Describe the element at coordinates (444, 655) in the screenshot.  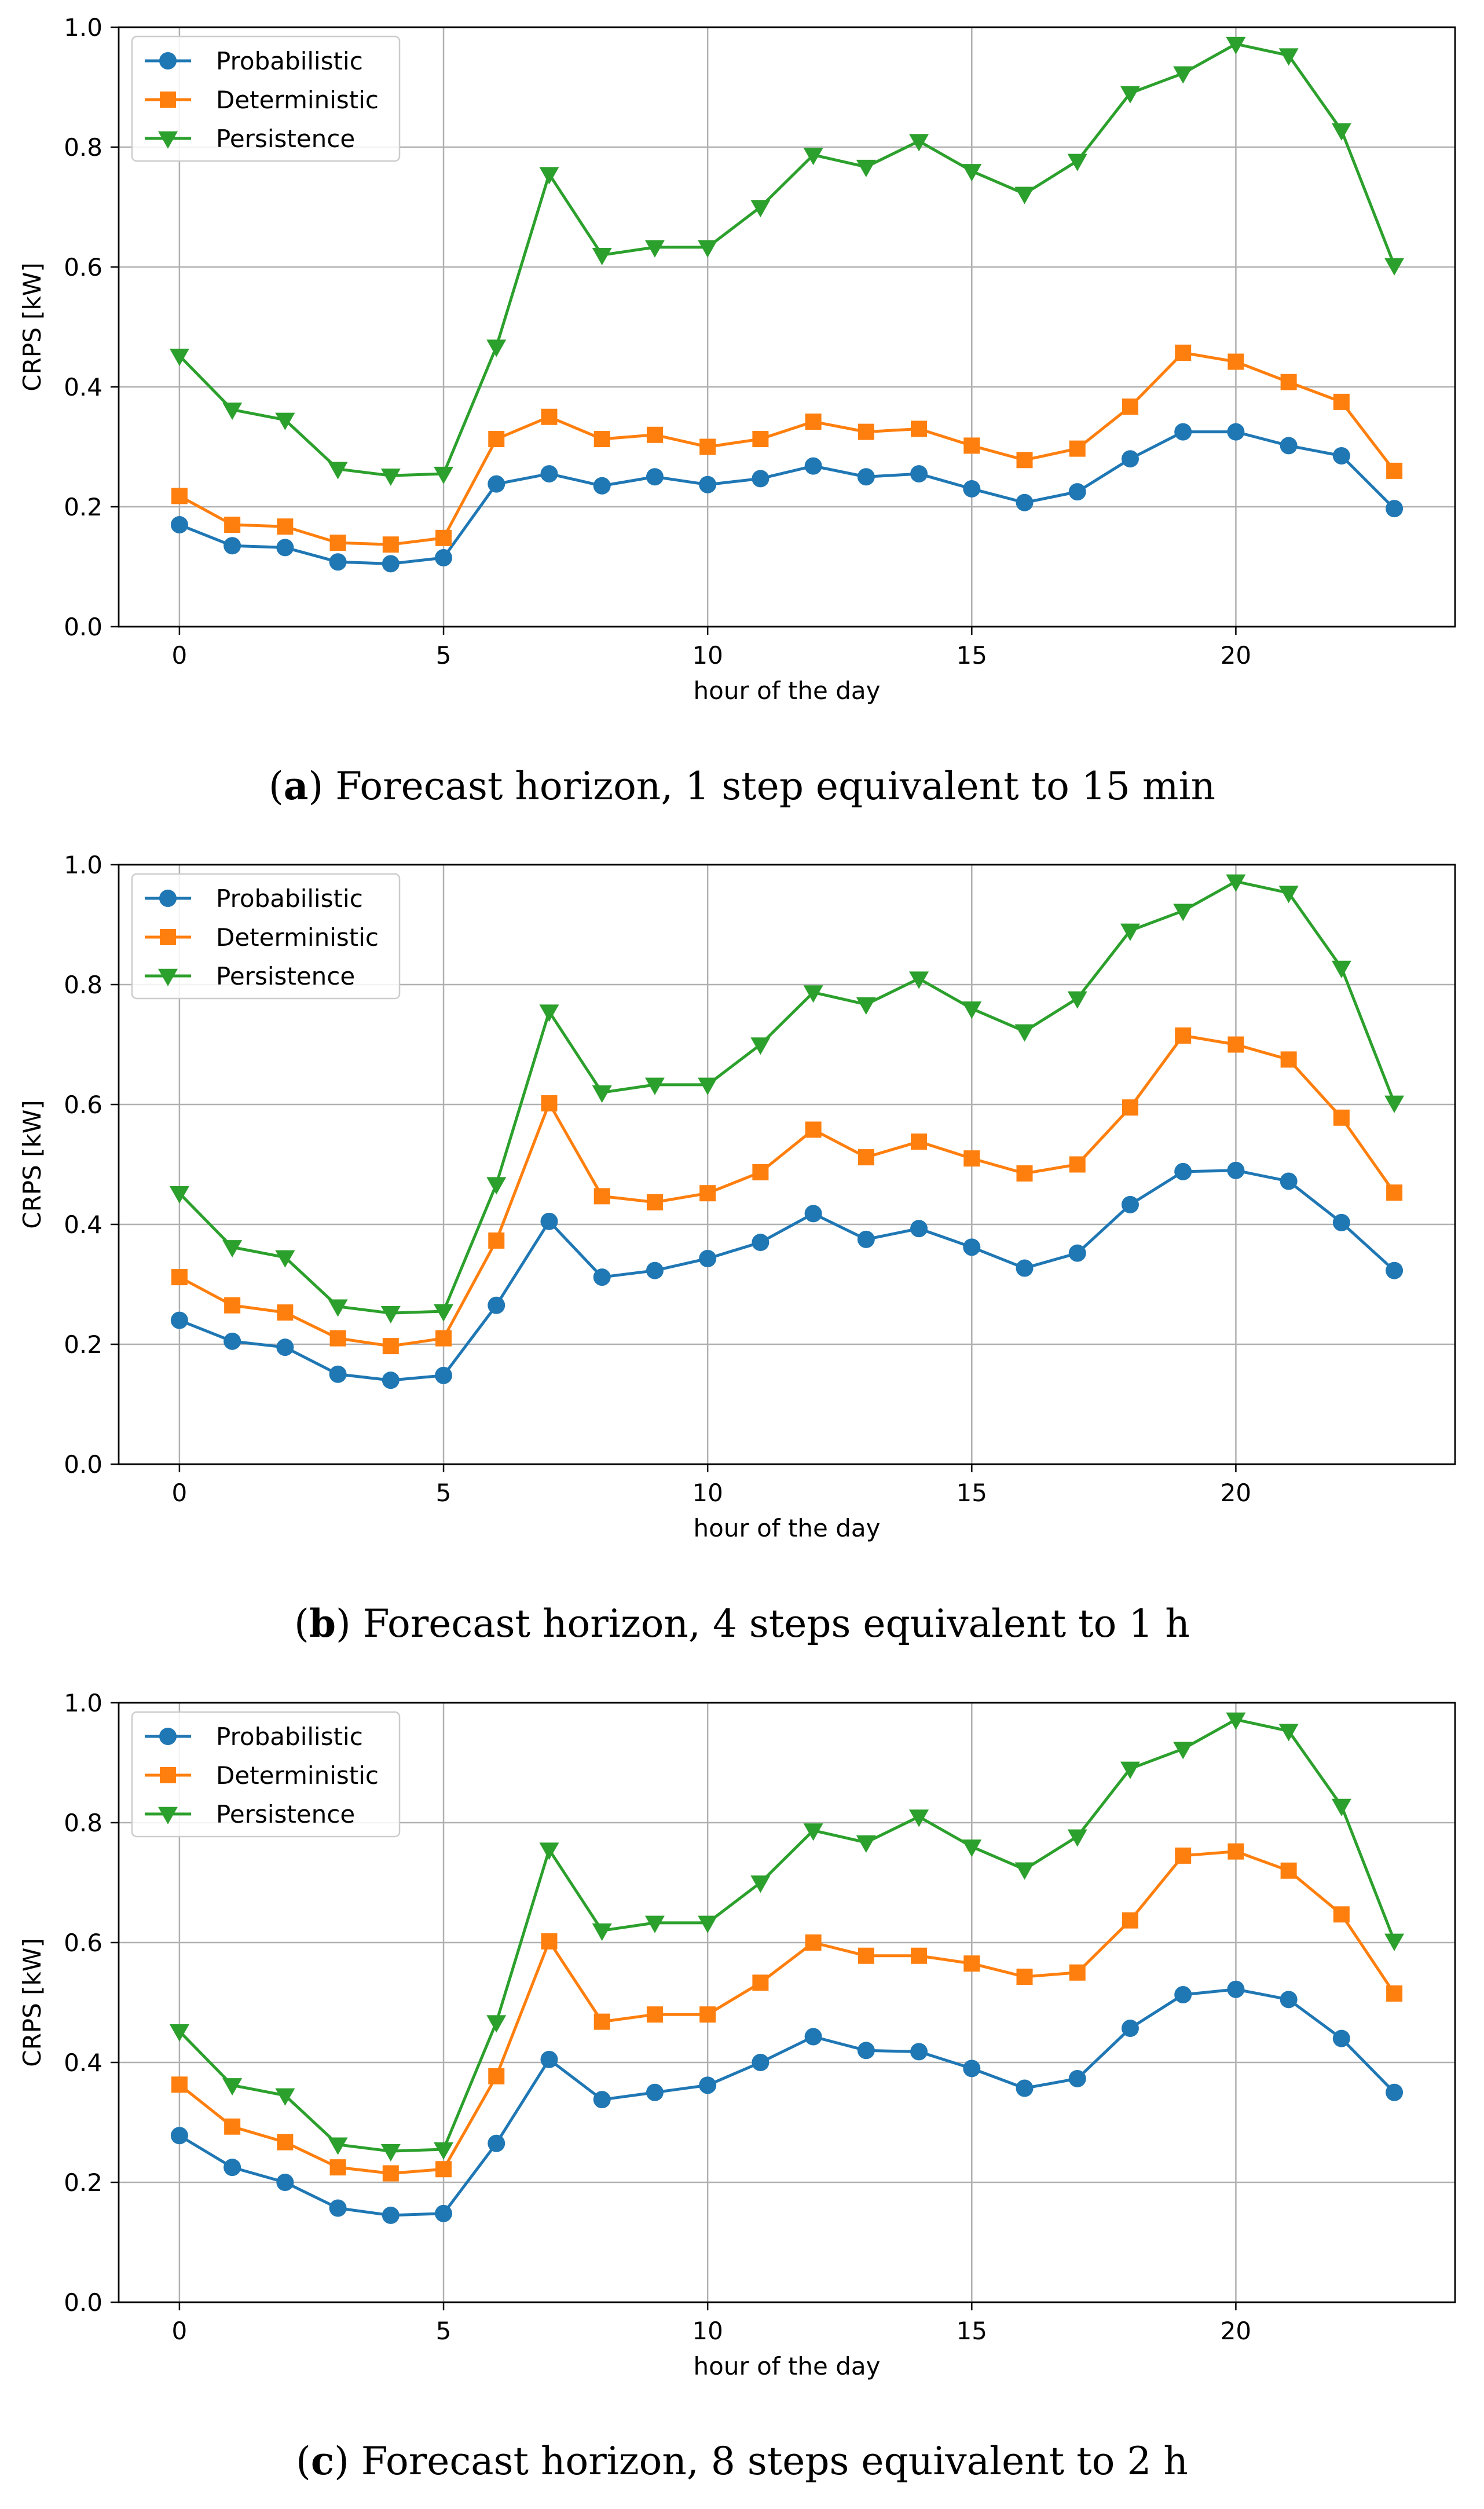
I see `x-tick-label: 5` at that location.